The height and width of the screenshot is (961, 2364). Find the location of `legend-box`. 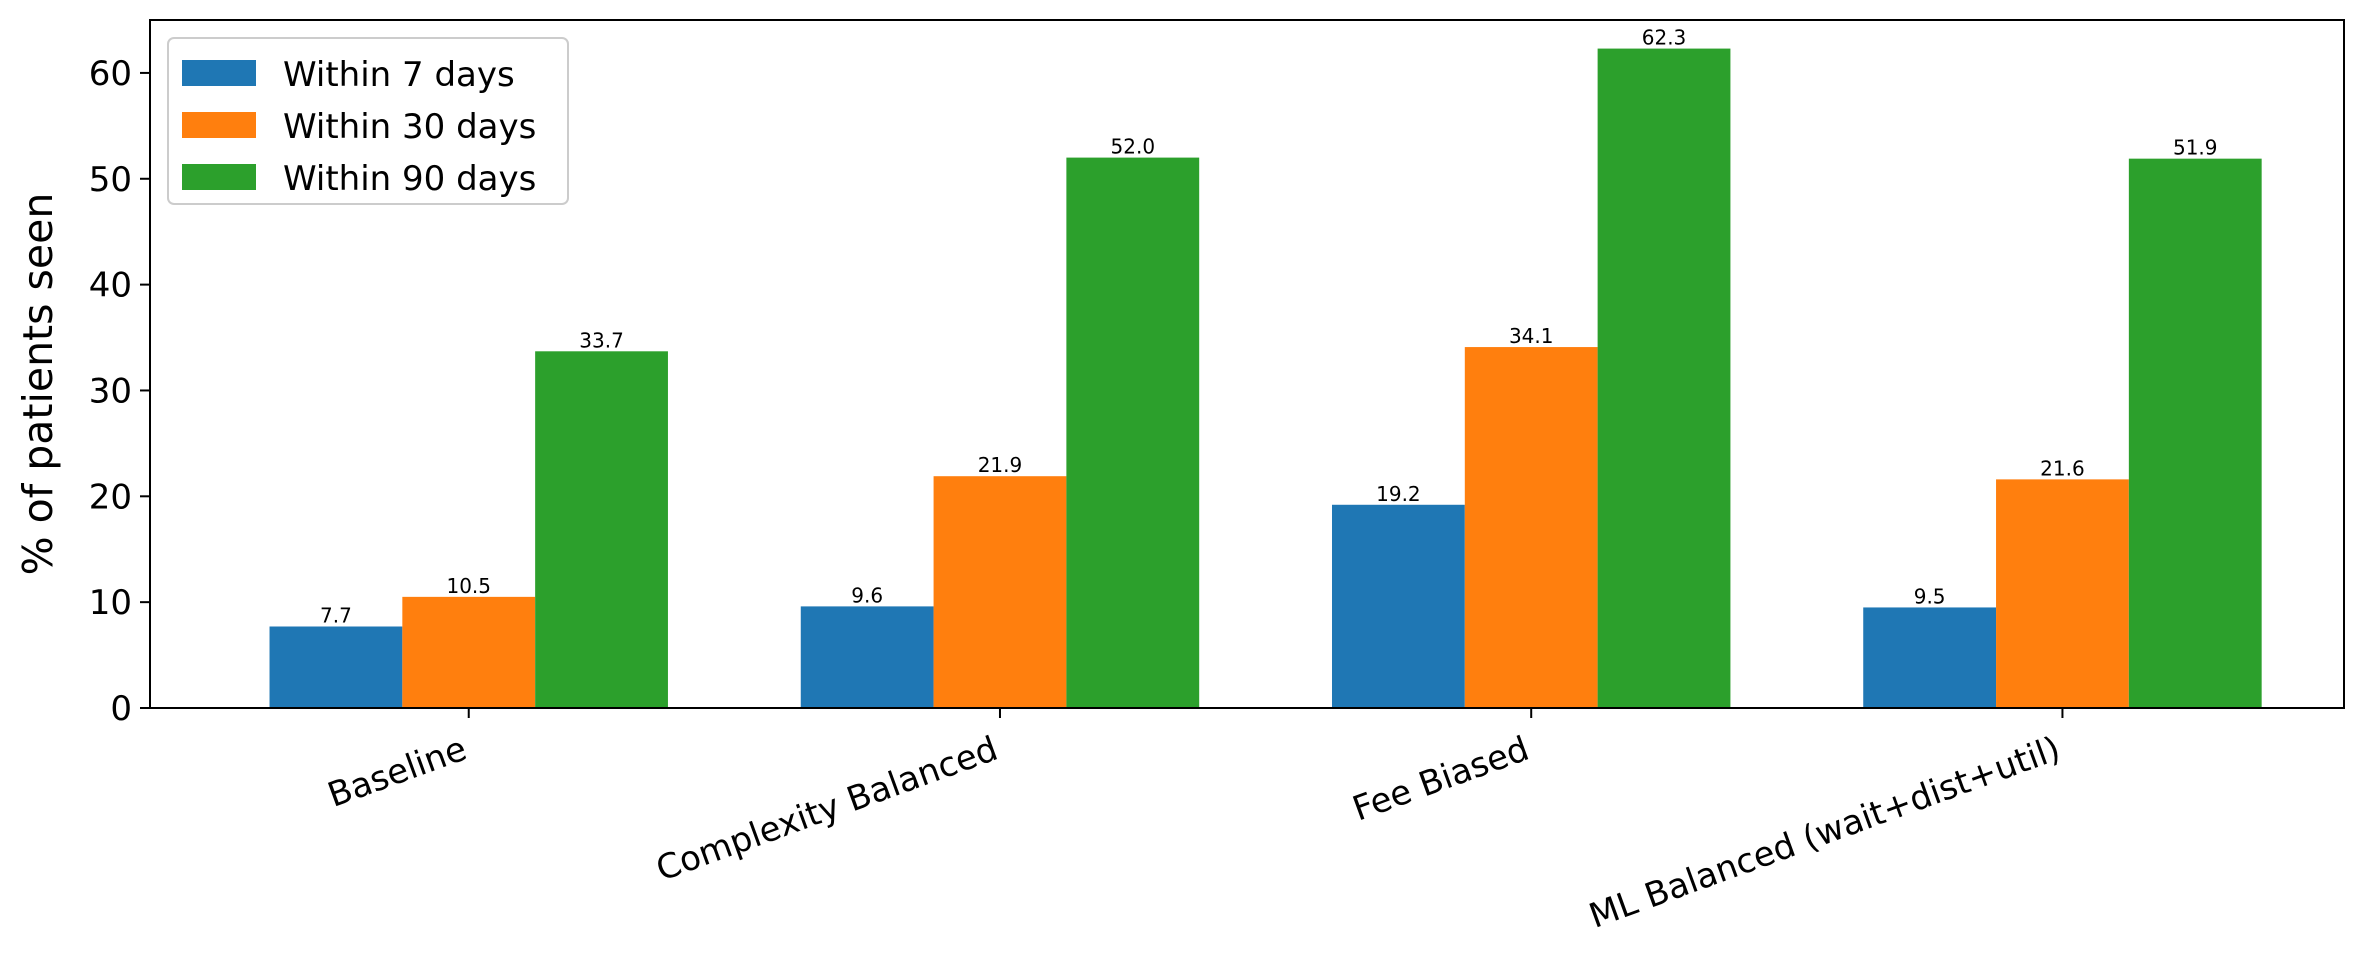

legend-box is located at coordinates (368, 121).